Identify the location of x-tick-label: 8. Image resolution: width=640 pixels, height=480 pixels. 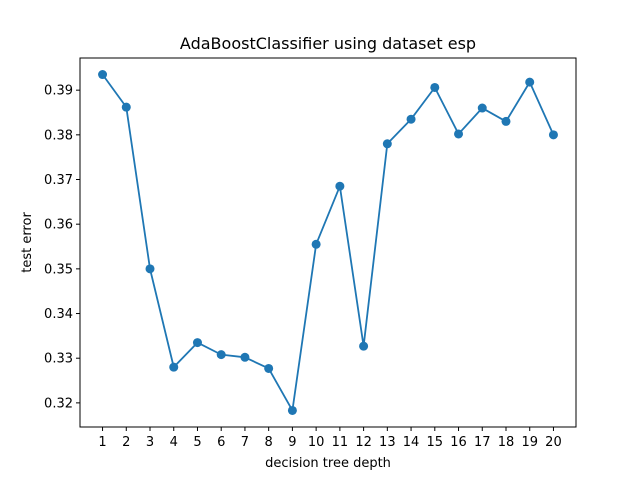
(269, 442).